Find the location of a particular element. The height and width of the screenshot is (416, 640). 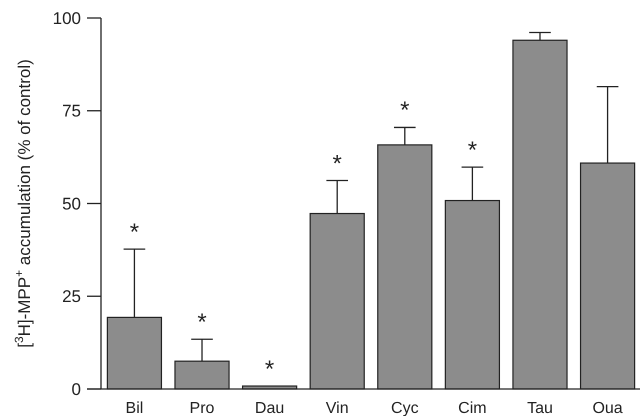

y-tick-label: 25 is located at coordinates (71, 296).